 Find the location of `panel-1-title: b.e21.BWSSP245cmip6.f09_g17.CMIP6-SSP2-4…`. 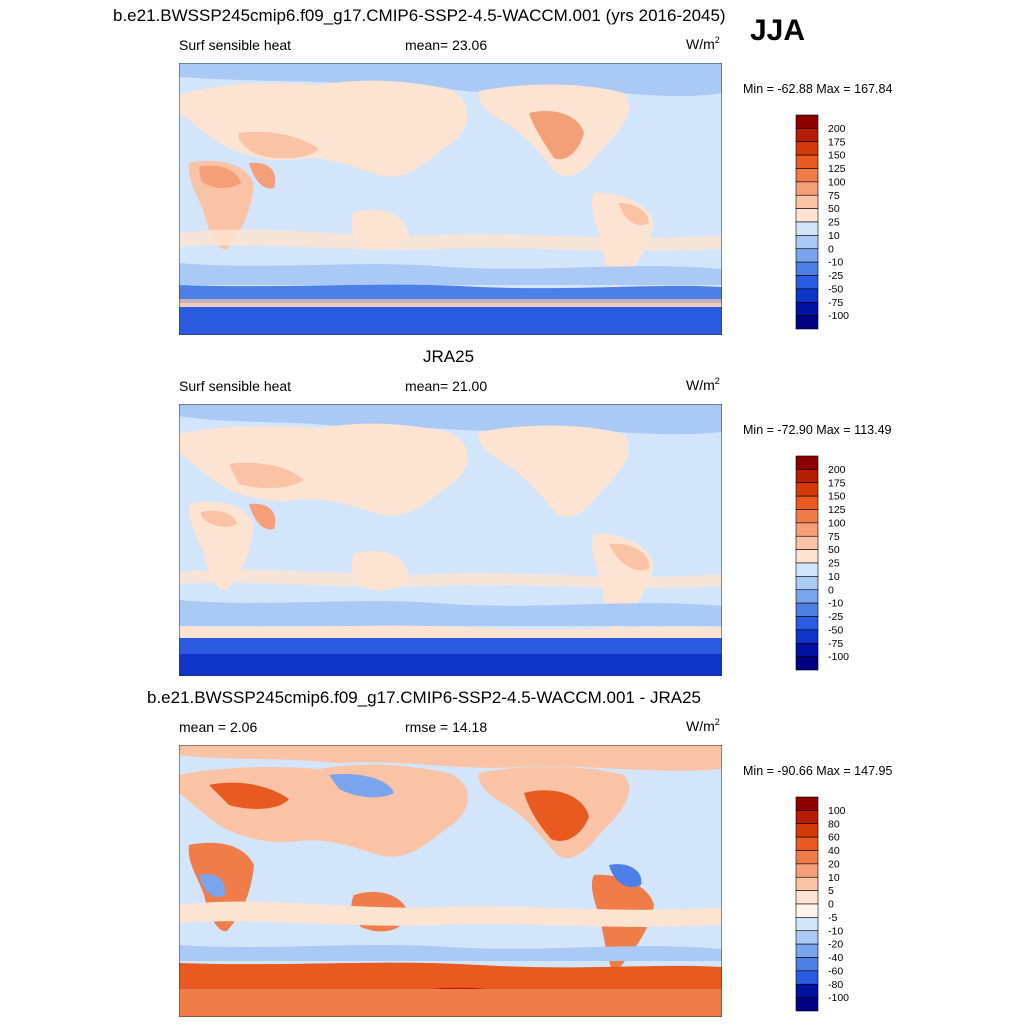

panel-1-title: b.e21.BWSSP245cmip6.f09_g17.CMIP6-SSP2-4… is located at coordinates (419, 15).